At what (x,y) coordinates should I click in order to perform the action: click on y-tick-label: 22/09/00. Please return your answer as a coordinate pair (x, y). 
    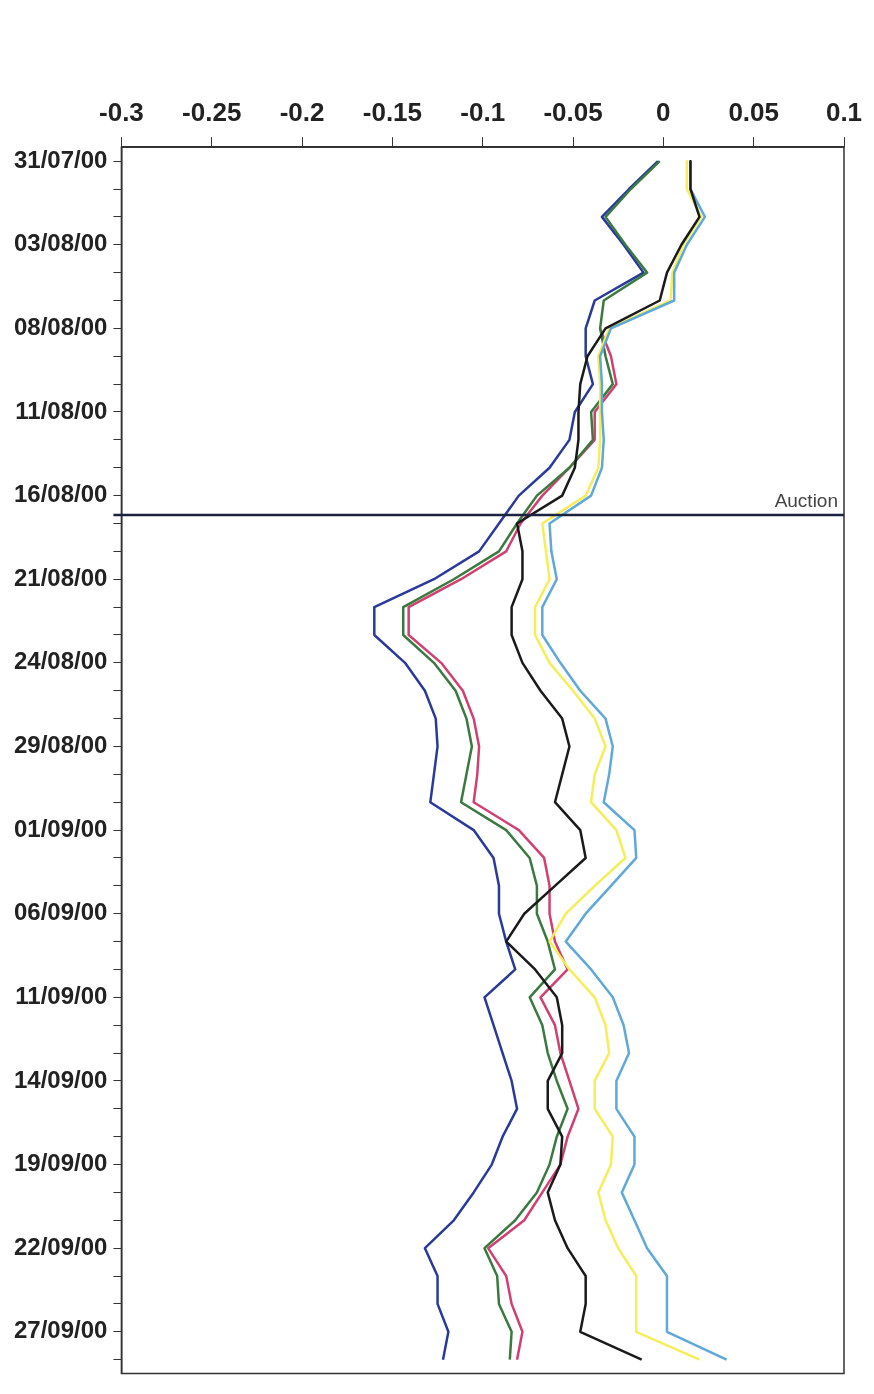
    Looking at the image, I should click on (61, 1246).